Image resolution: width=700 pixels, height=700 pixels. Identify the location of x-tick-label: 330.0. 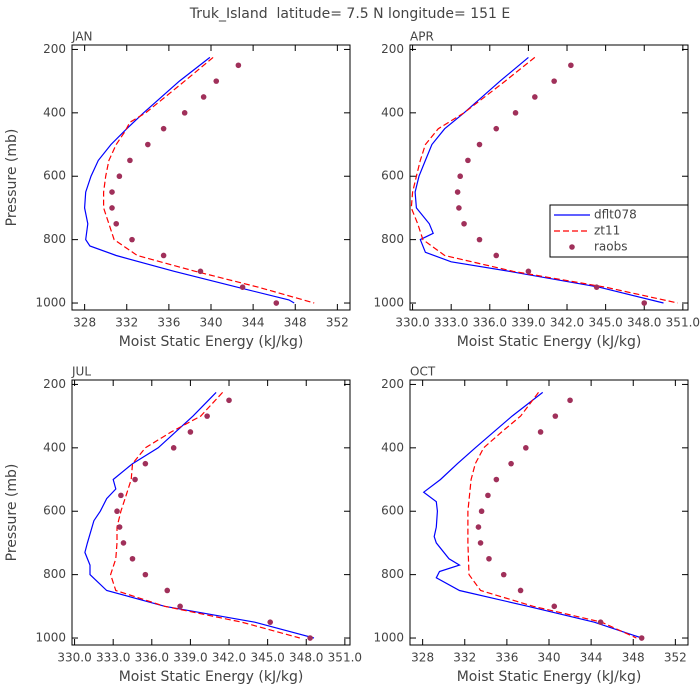
(74, 658).